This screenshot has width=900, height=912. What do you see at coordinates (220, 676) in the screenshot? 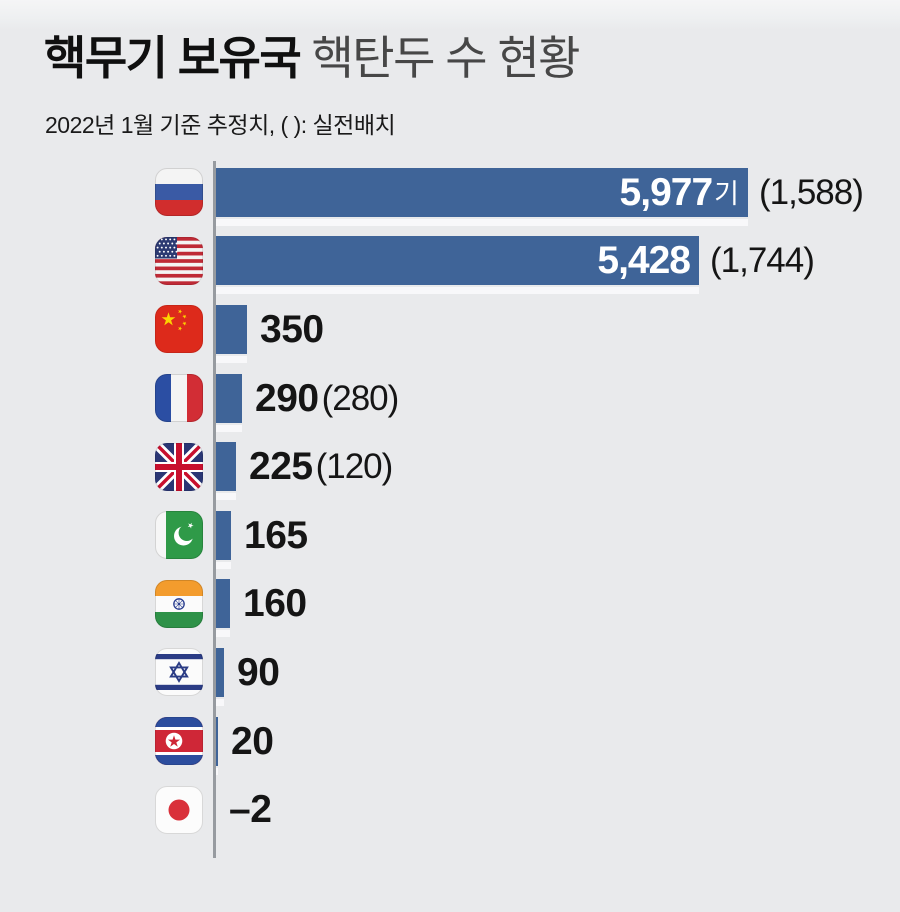
I see `bar-israel` at bounding box center [220, 676].